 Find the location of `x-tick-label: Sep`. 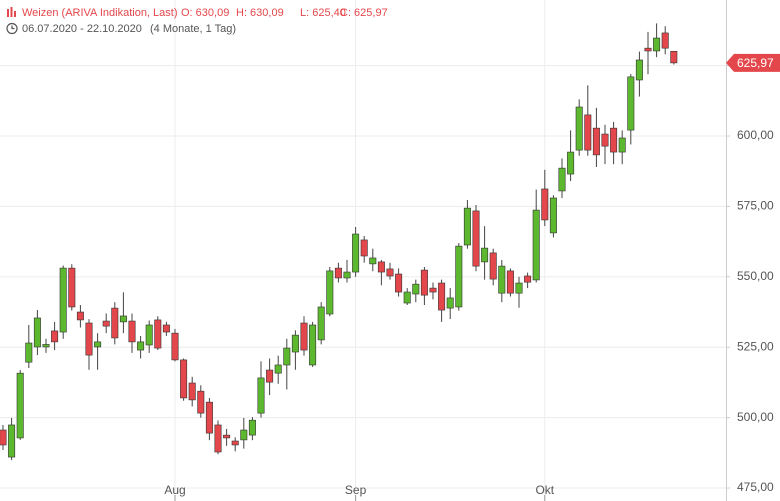

x-tick-label: Sep is located at coordinates (356, 490).